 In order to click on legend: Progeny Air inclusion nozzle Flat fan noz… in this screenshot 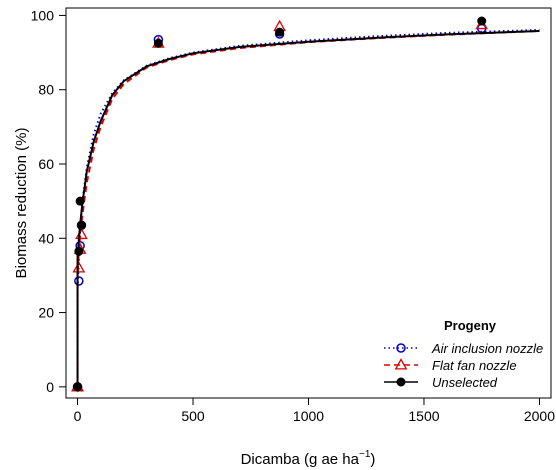, I will do `click(463, 354)`.